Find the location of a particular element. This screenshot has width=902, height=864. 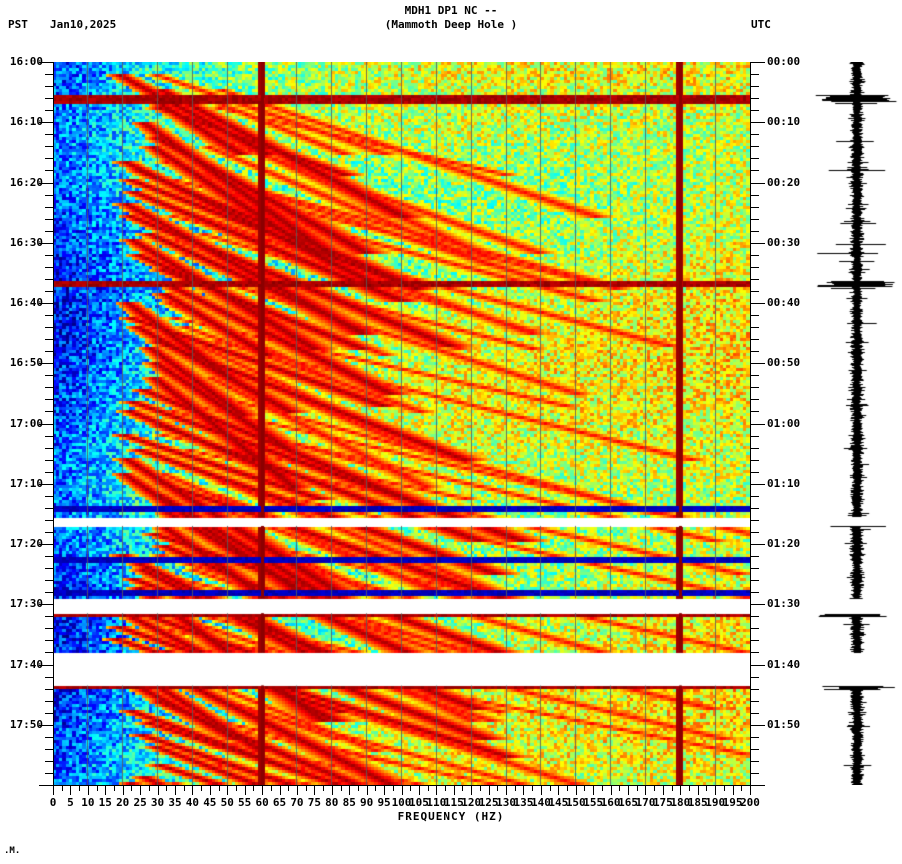

freq-label: 10 is located at coordinates (88, 802).